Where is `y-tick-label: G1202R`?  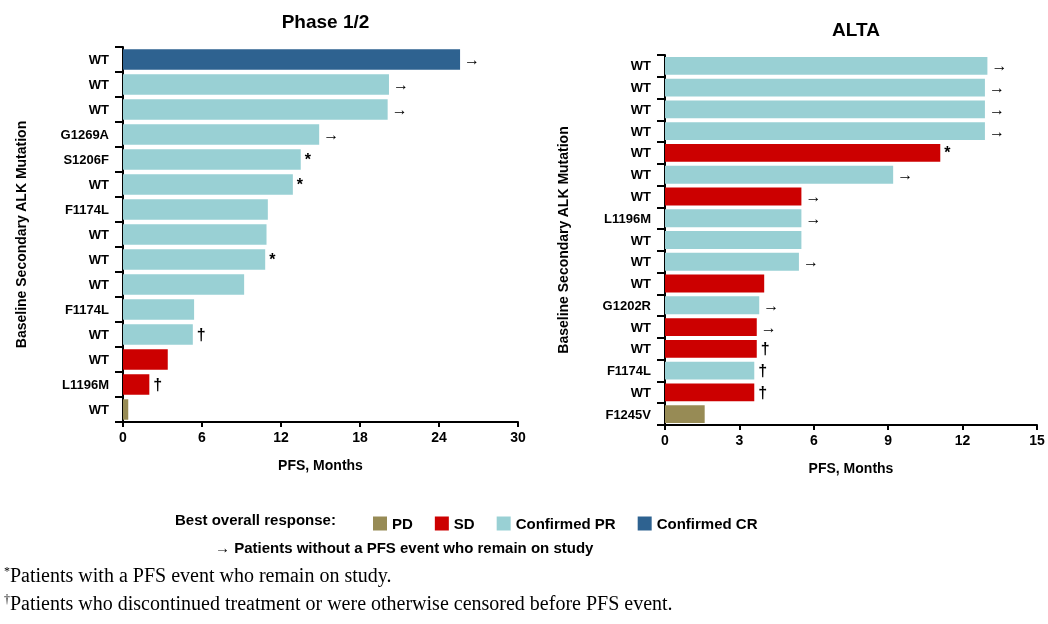
y-tick-label: G1202R is located at coordinates (627, 305).